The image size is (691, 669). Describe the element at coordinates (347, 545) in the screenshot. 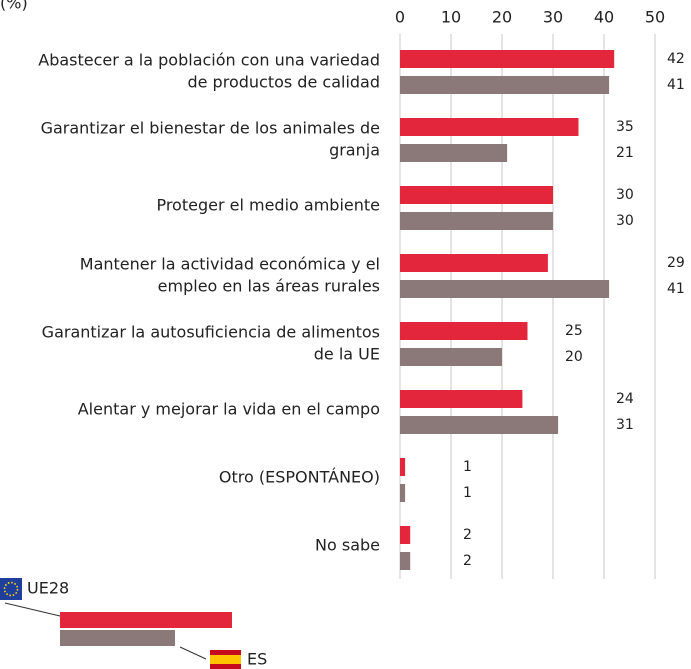

I see `category-label: No sabe` at that location.